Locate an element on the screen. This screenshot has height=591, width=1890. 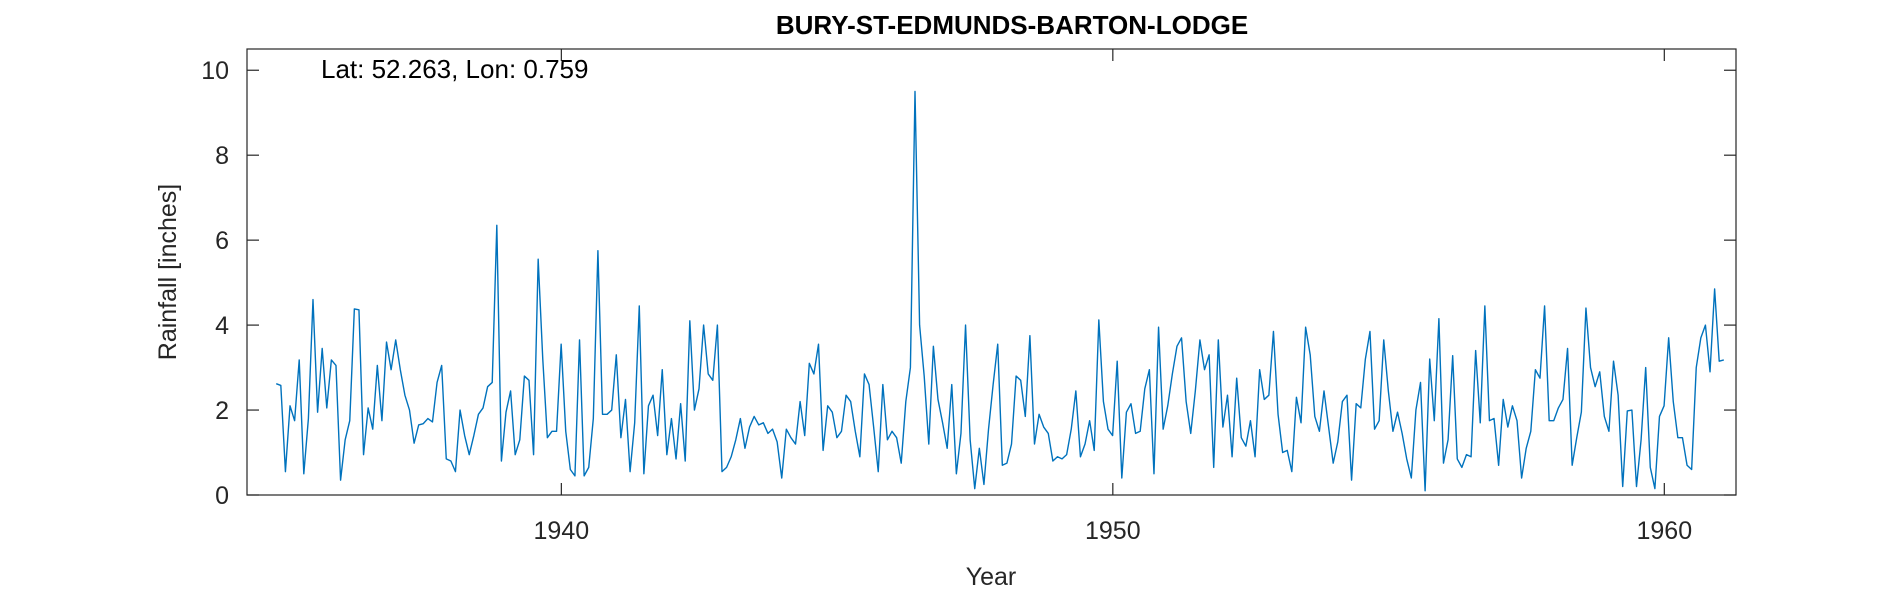
station-coordinates-annotation: Lat: 52.263, Lon: 0.759 is located at coordinates (454, 69).